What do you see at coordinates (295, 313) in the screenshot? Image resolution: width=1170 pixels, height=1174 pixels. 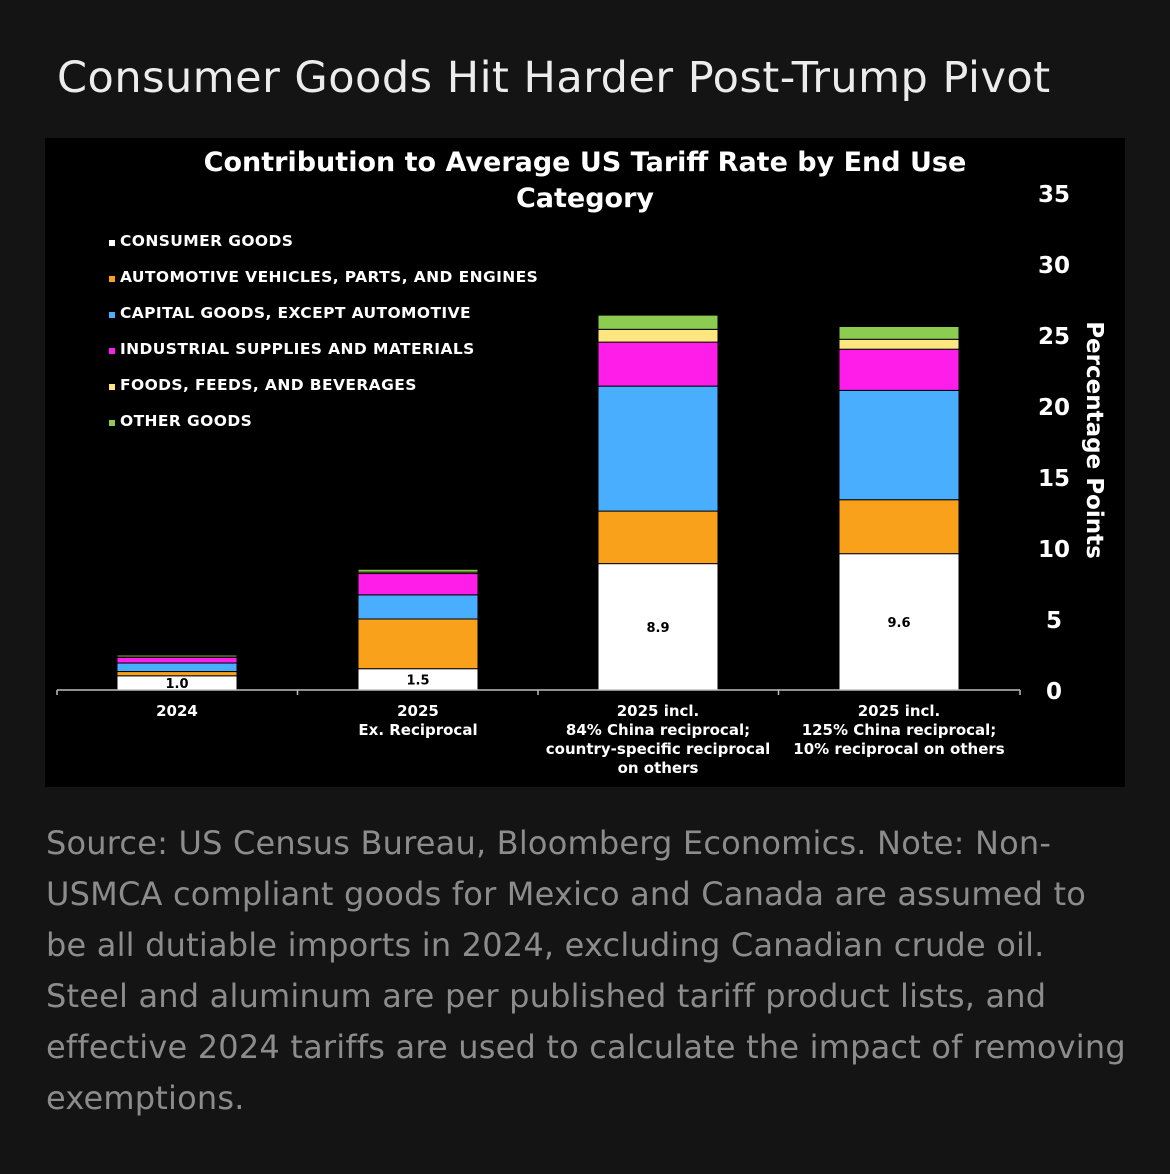 I see `legend-label: CAPITAL GOODS, EXCEPT AUTOMOTIVE` at bounding box center [295, 313].